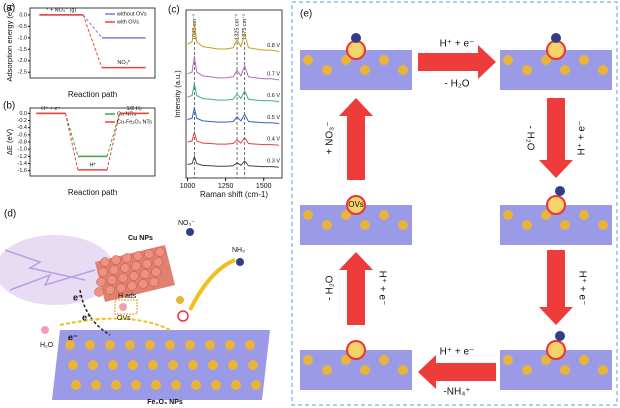 The image size is (620, 408). Describe the element at coordinates (264, 186) in the screenshot. I see `x-tick-label: 1500` at that location.